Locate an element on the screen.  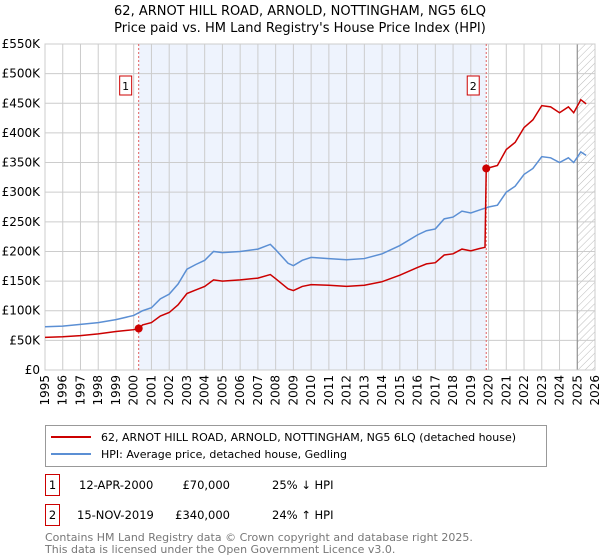
x-tick-label: 2013 is located at coordinates (364, 390).